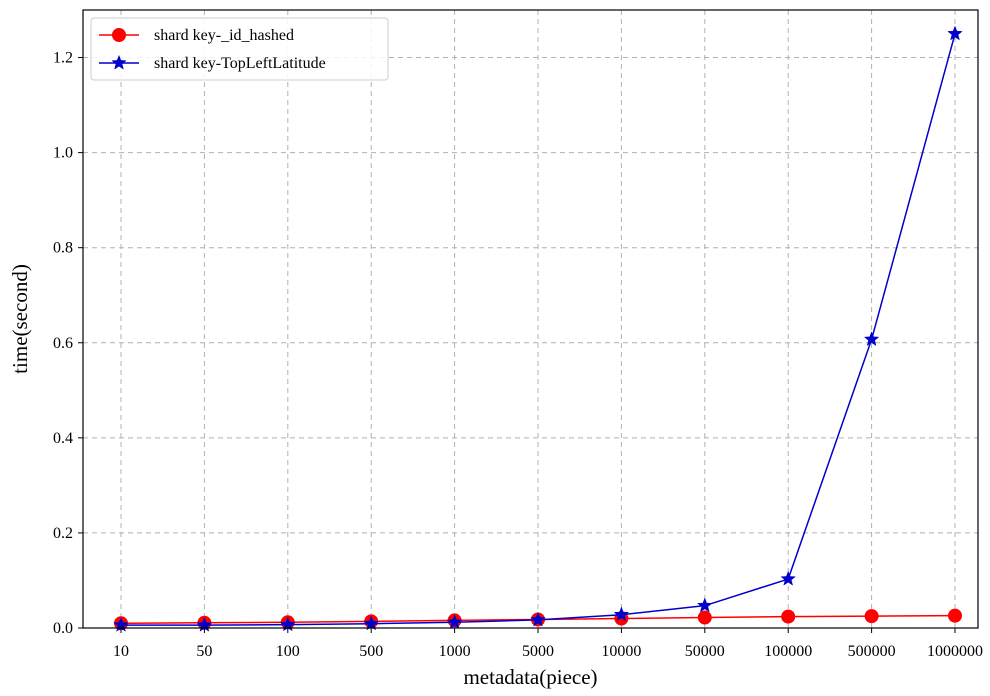 The image size is (990, 696). Describe the element at coordinates (224, 35) in the screenshot. I see `legend-label: shard key-_id_hashed` at that location.